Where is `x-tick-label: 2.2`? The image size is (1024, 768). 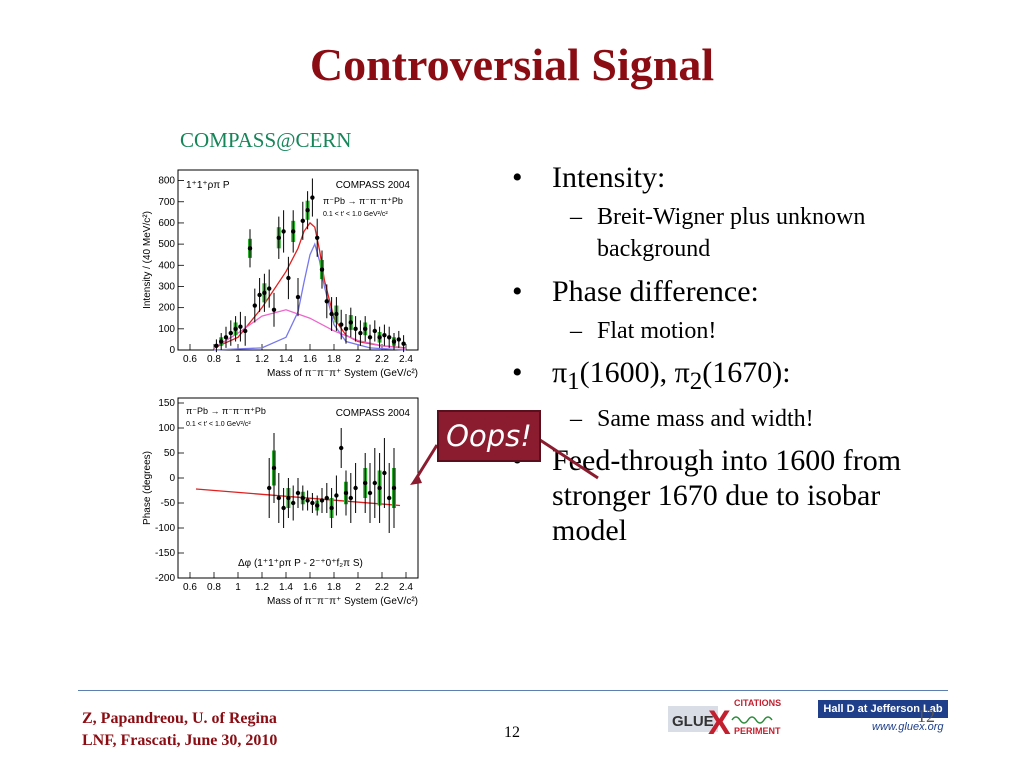 x-tick-label: 2.2 is located at coordinates (382, 587).